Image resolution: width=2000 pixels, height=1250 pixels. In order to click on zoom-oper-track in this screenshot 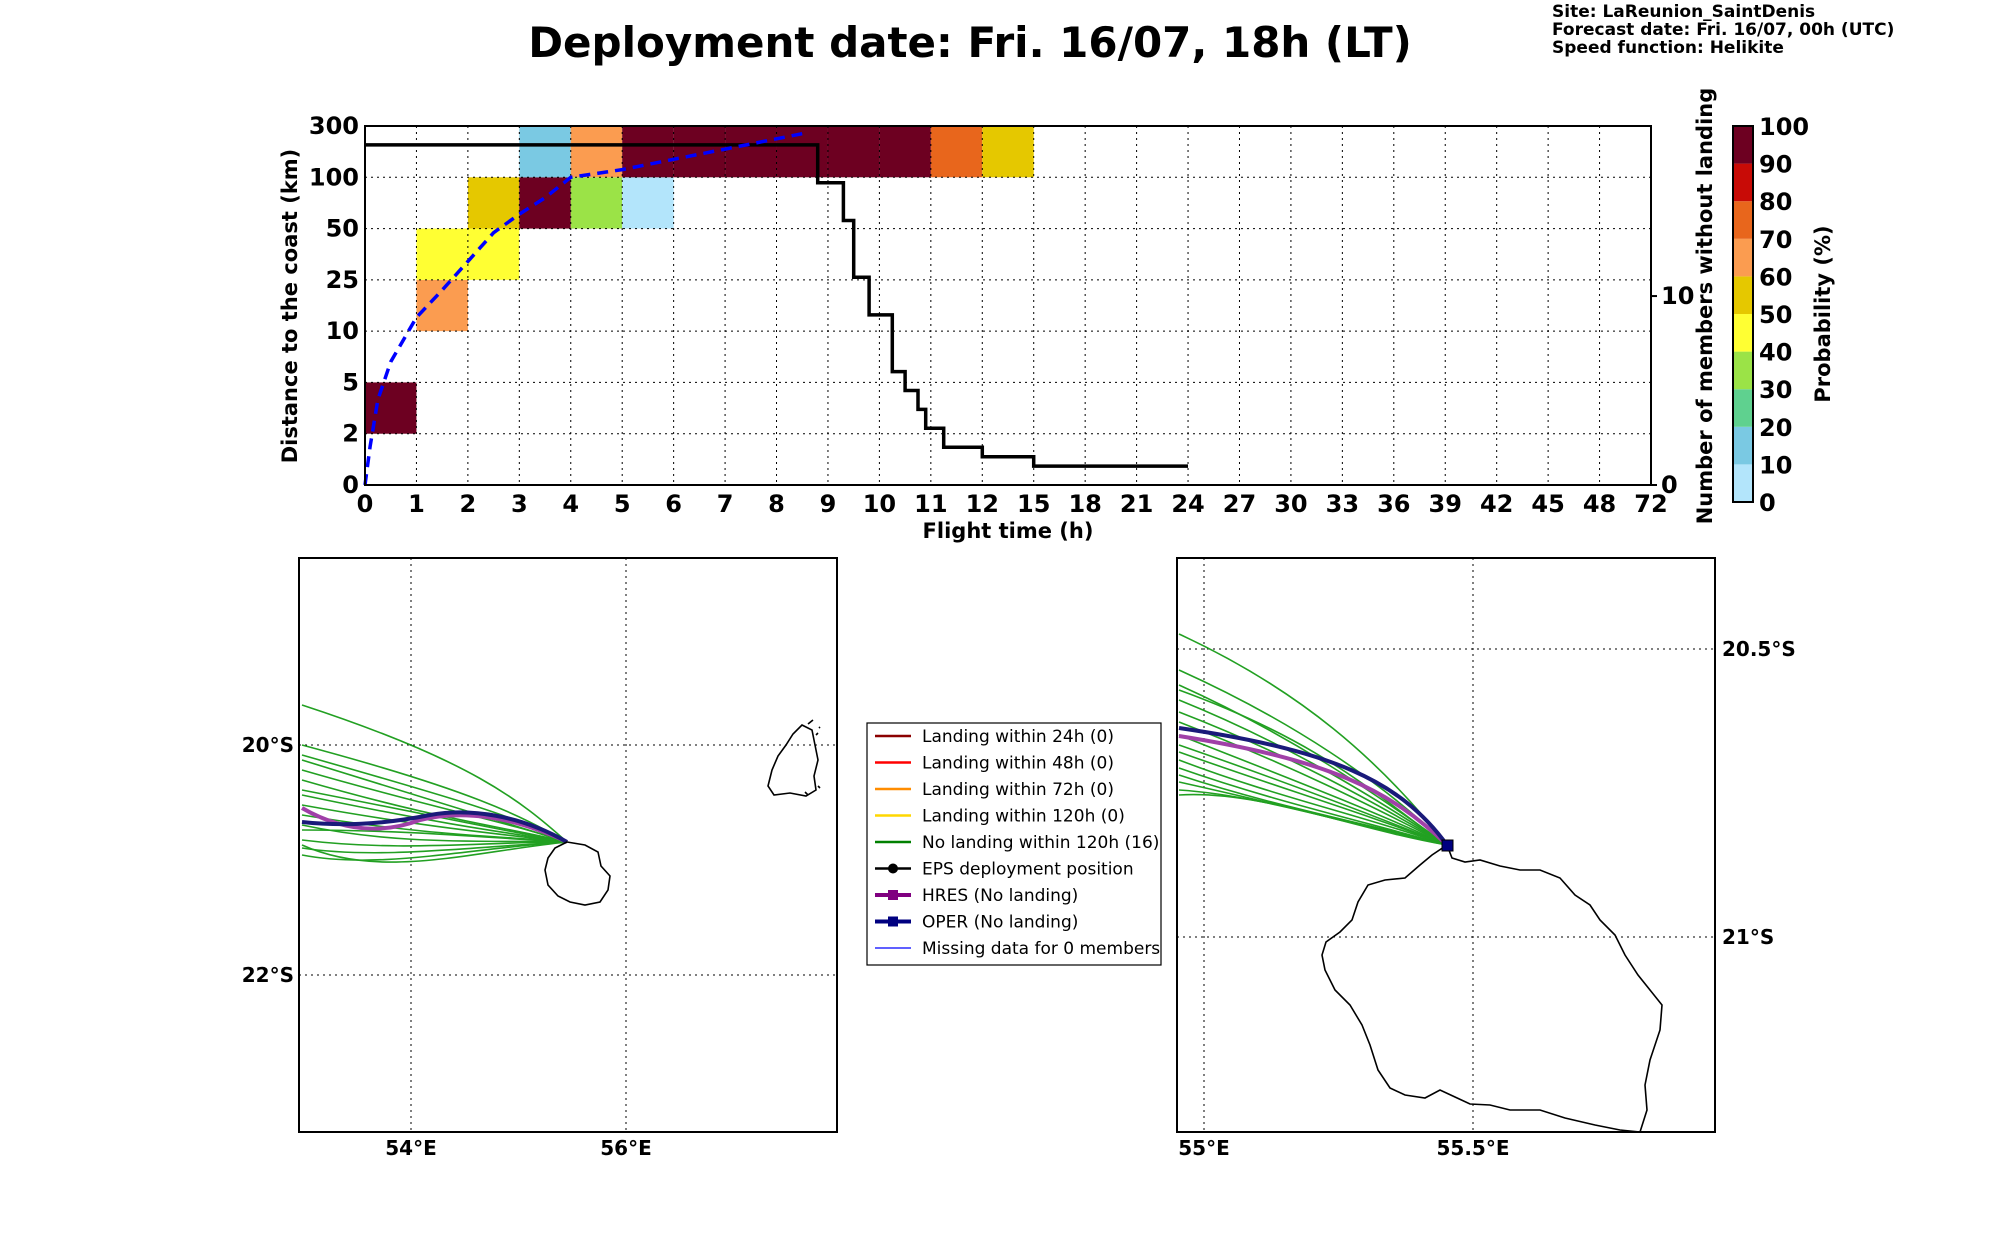, I will do `click(1313, 786)`.